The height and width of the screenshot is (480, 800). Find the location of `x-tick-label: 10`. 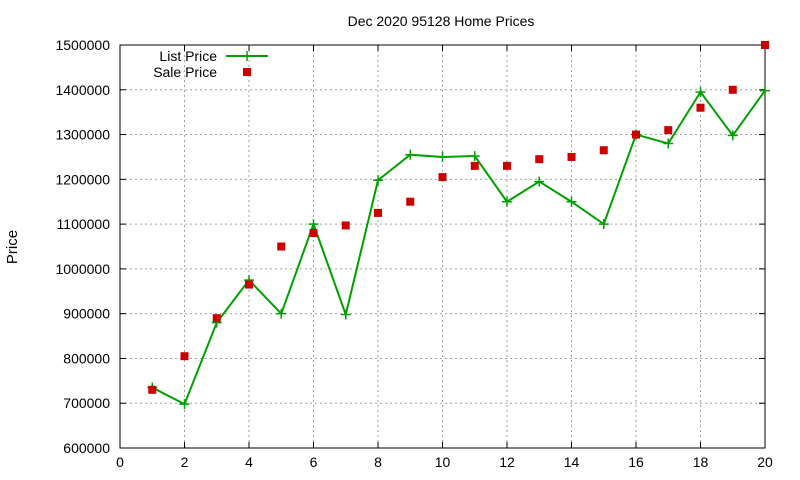

x-tick-label: 10 is located at coordinates (443, 462).